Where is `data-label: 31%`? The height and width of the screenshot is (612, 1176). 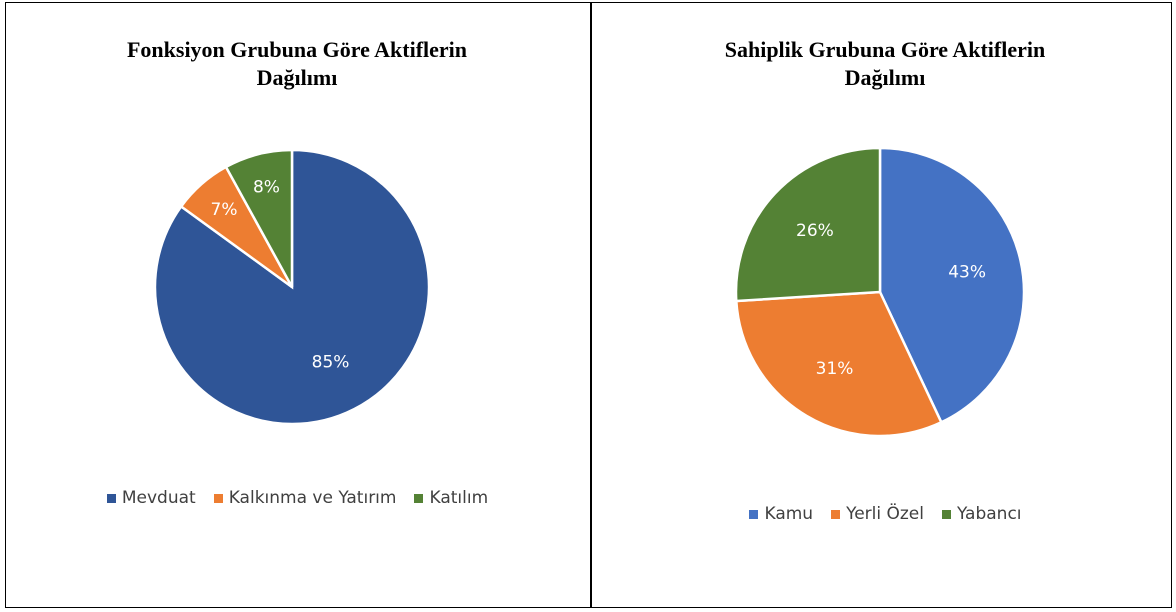 data-label: 31% is located at coordinates (835, 369).